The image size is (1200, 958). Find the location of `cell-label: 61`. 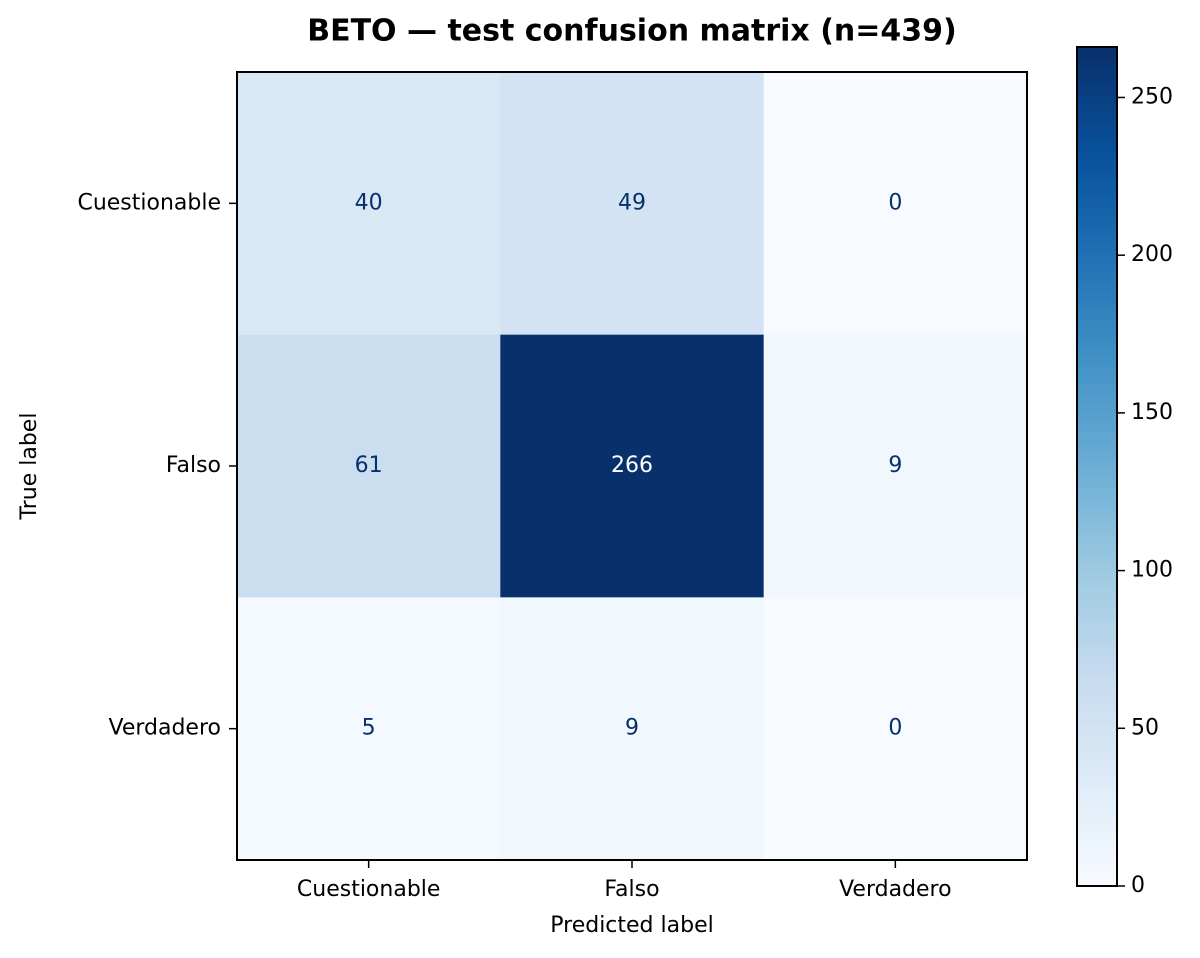

cell-label: 61 is located at coordinates (369, 465).